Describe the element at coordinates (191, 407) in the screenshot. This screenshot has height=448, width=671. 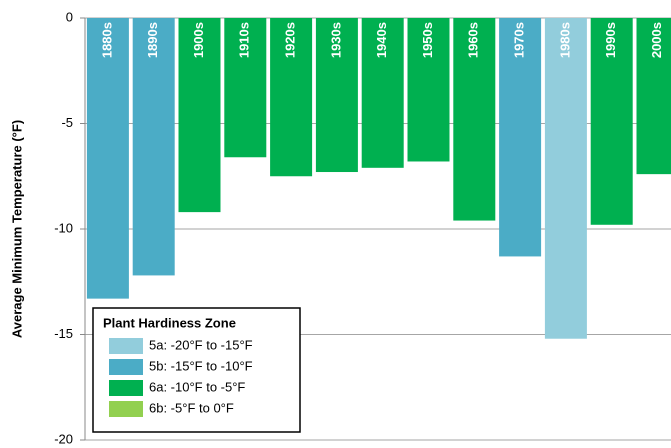
I see `legend-label: 6b: -5°F to 0°F` at that location.